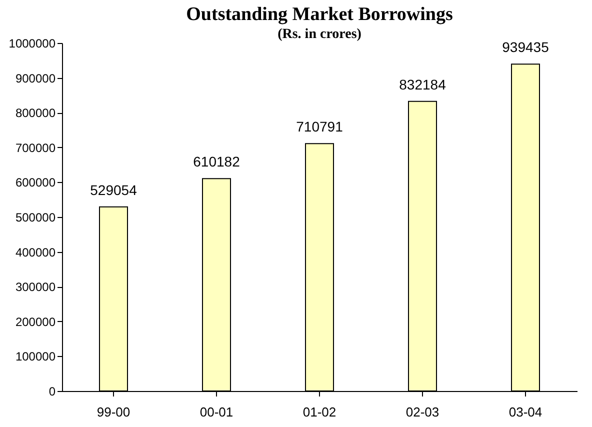 This screenshot has width=592, height=427. What do you see at coordinates (35, 183) in the screenshot?
I see `y-tick-label: 600000` at bounding box center [35, 183].